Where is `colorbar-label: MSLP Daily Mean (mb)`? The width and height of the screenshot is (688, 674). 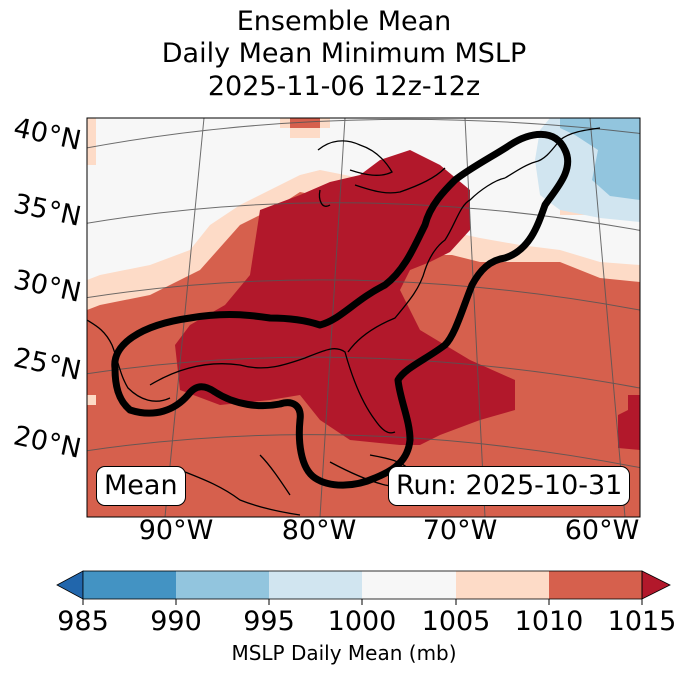
colorbar-label: MSLP Daily Mean (mb) is located at coordinates (344, 653).